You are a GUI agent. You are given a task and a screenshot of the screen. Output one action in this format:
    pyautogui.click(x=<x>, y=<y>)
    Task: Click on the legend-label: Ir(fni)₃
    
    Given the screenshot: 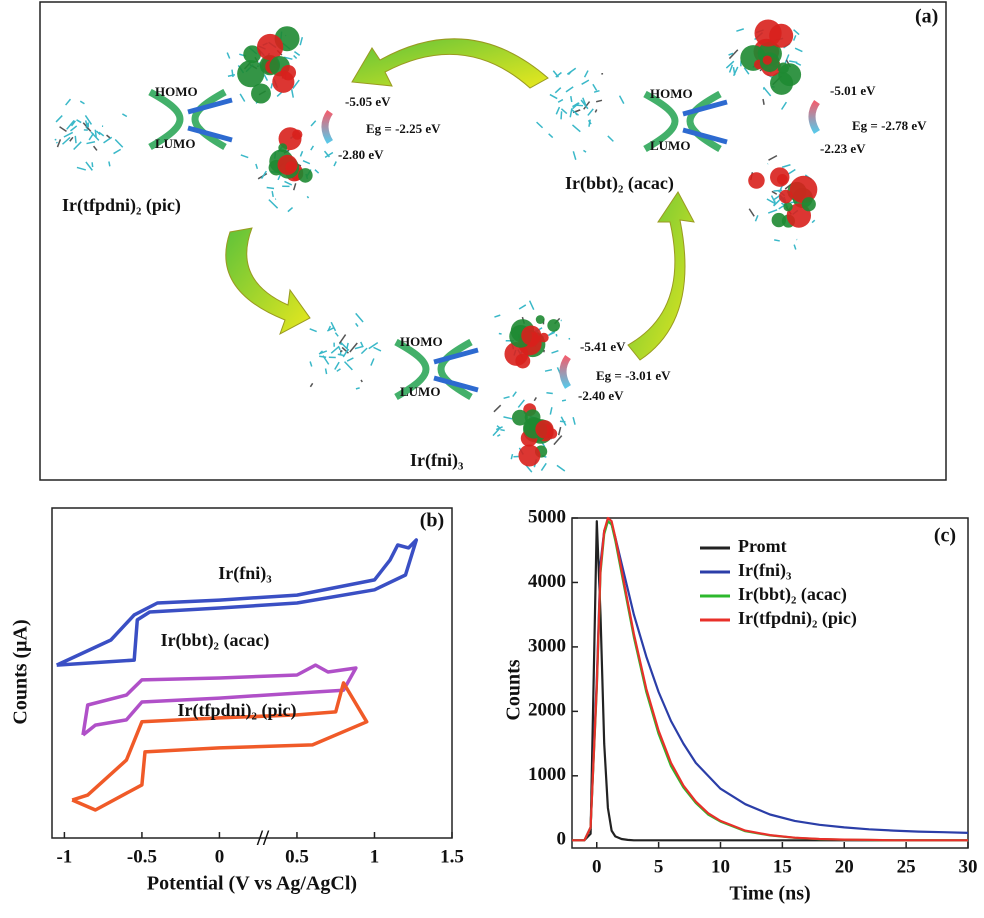 What is the action you would take?
    pyautogui.click(x=765, y=570)
    